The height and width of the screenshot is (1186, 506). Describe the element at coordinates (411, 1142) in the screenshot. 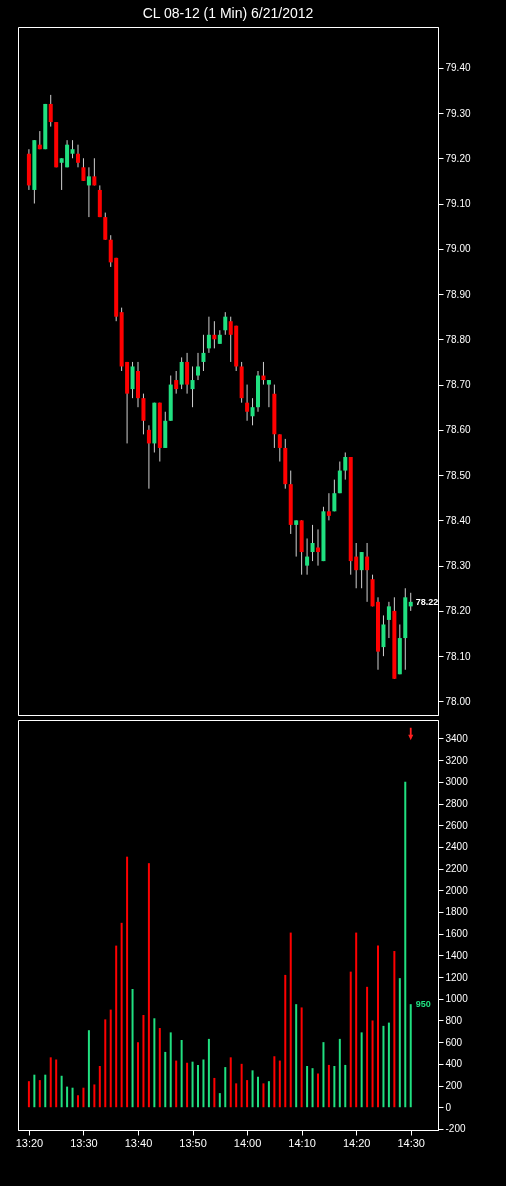

I see `x-tick-label: 14:30` at that location.